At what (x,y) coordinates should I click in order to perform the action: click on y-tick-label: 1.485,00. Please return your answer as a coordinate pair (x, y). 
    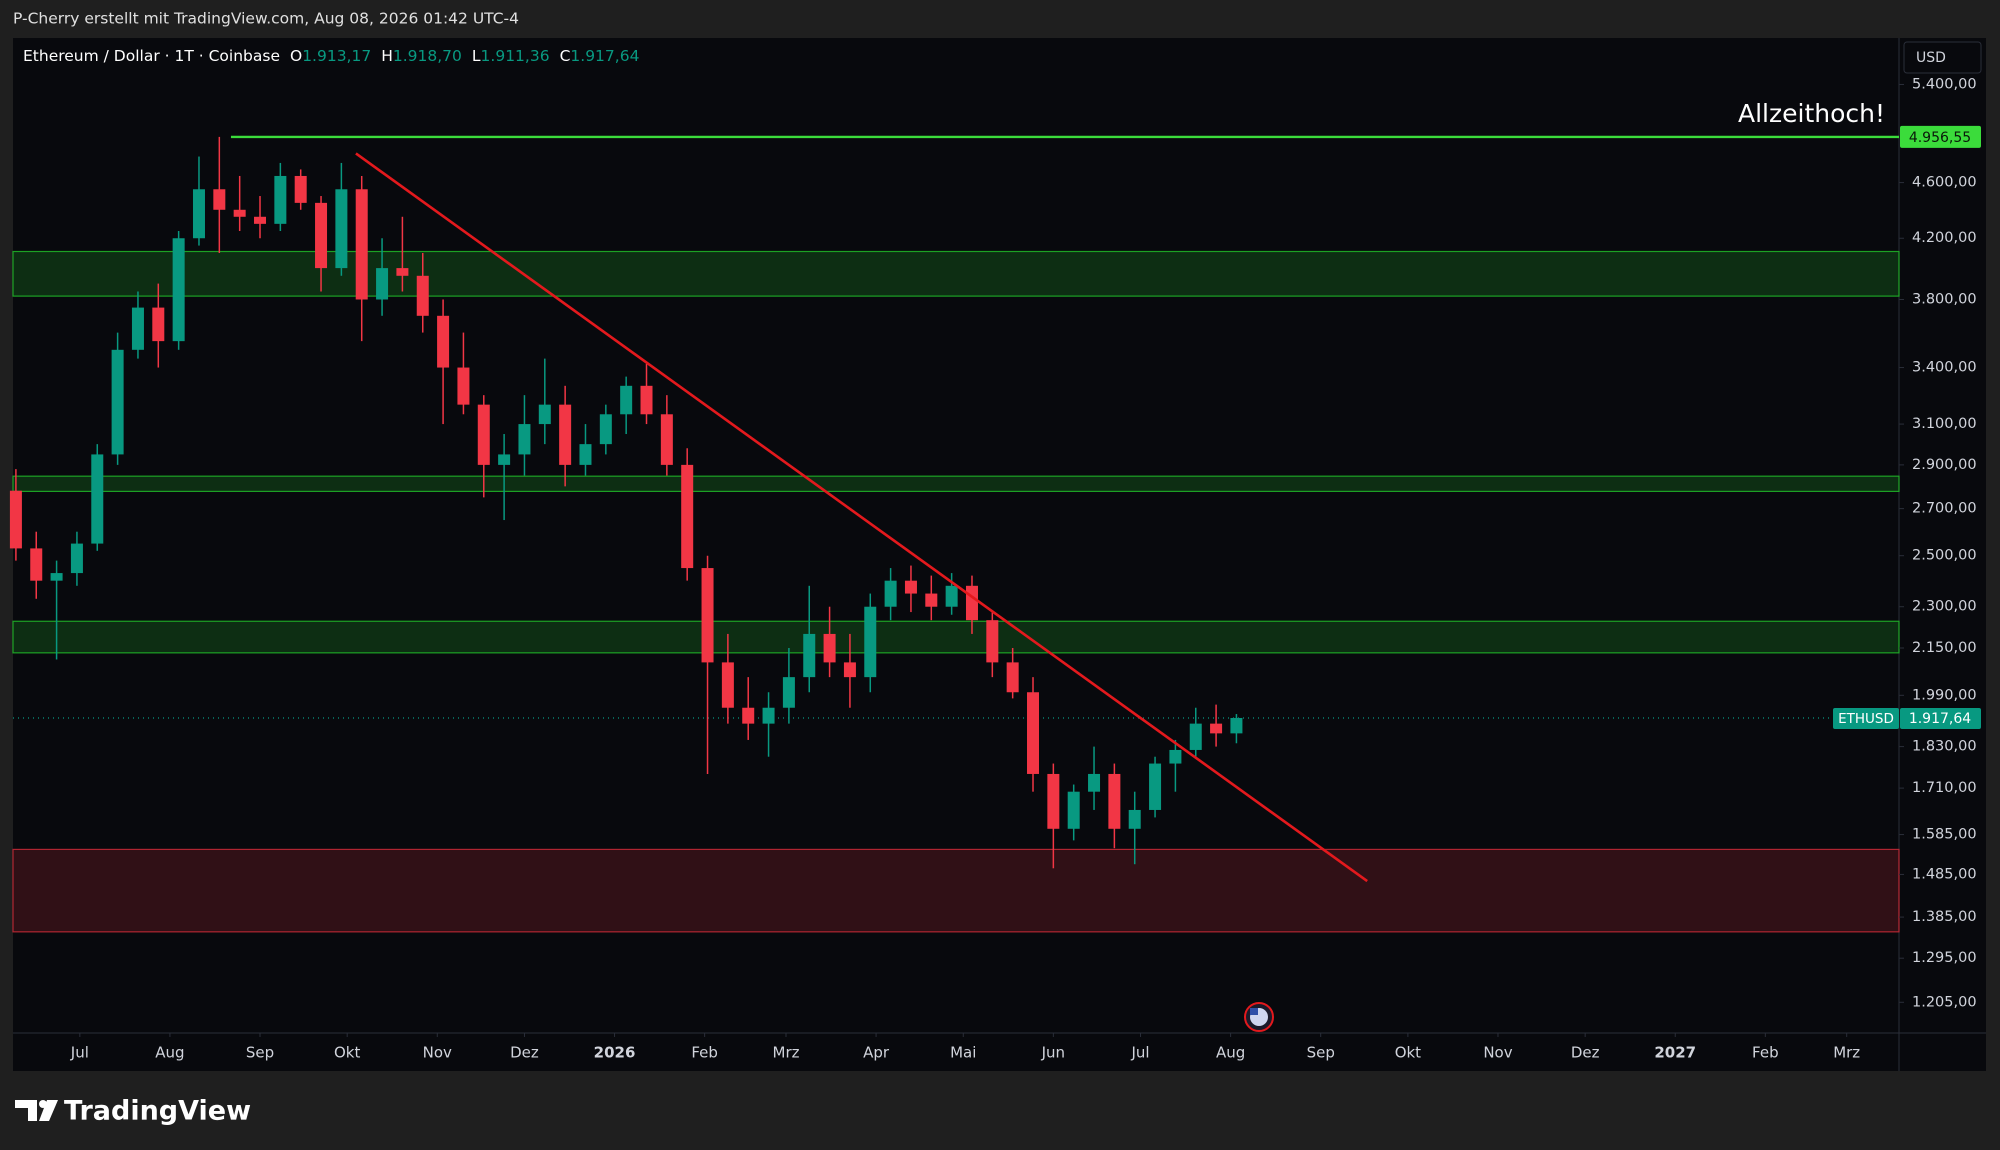
    Looking at the image, I should click on (1944, 874).